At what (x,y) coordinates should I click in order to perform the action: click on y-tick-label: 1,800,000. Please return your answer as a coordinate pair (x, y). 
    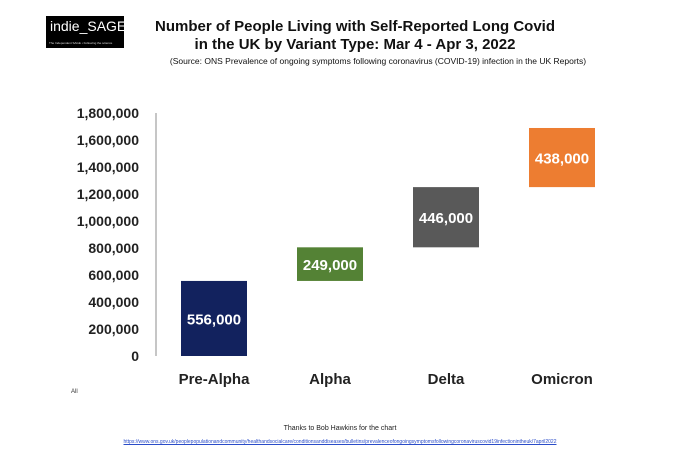
    Looking at the image, I should click on (108, 113).